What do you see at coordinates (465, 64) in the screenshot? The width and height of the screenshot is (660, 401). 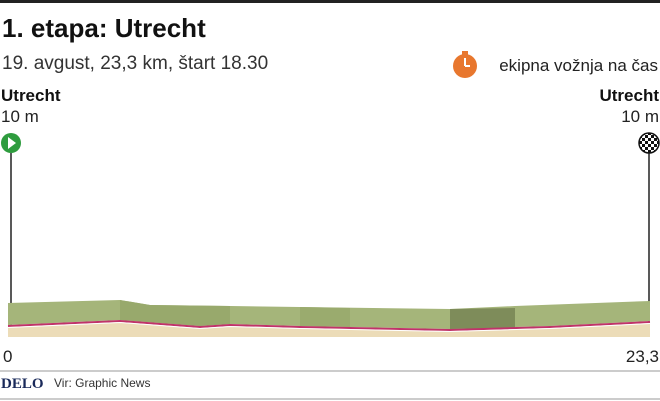 I see `stopwatch-icon` at bounding box center [465, 64].